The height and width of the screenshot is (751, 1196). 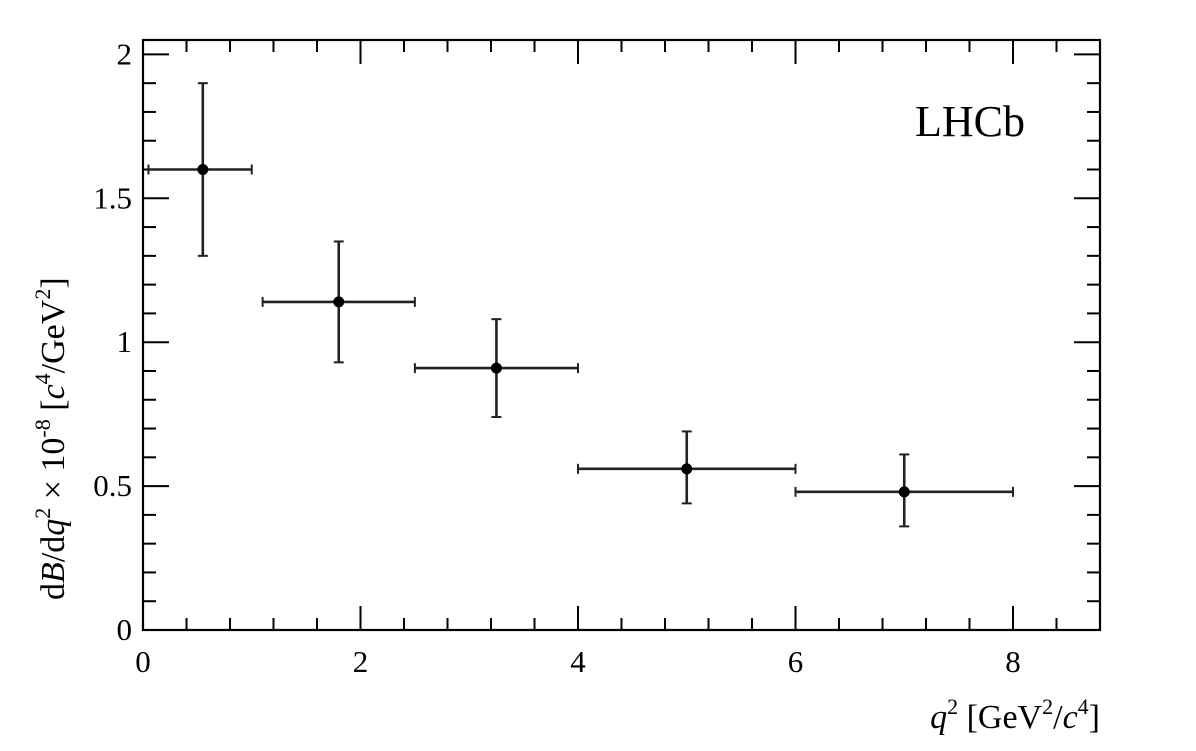 What do you see at coordinates (361, 661) in the screenshot?
I see `x-tick-label: 2` at bounding box center [361, 661].